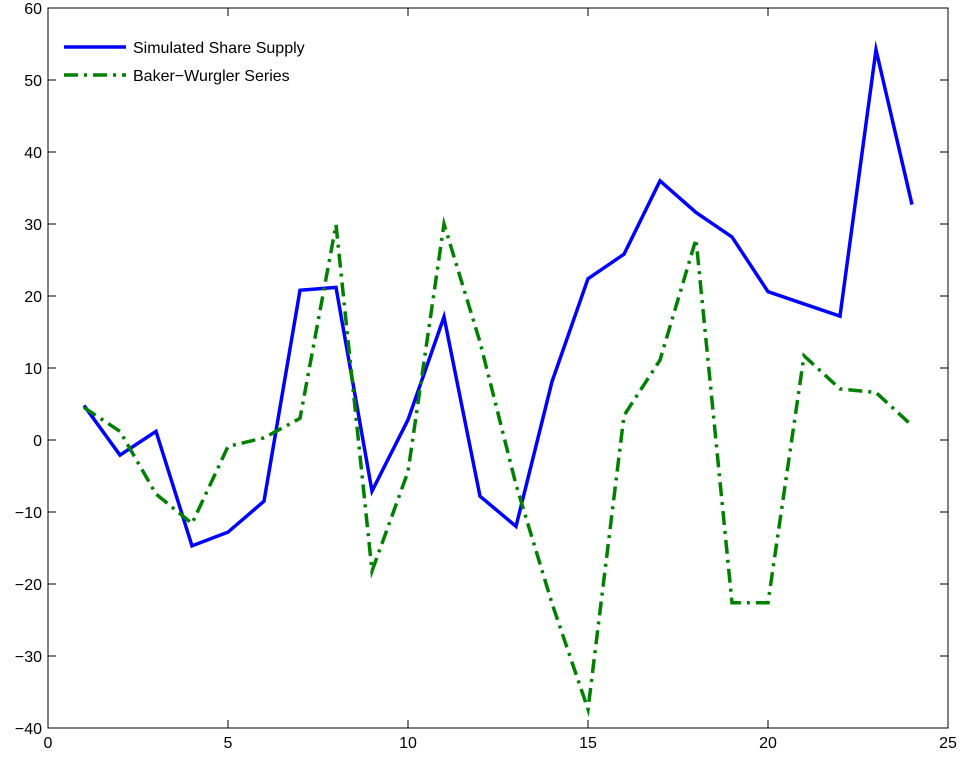  I want to click on y-tick-label: 20, so click(33, 297).